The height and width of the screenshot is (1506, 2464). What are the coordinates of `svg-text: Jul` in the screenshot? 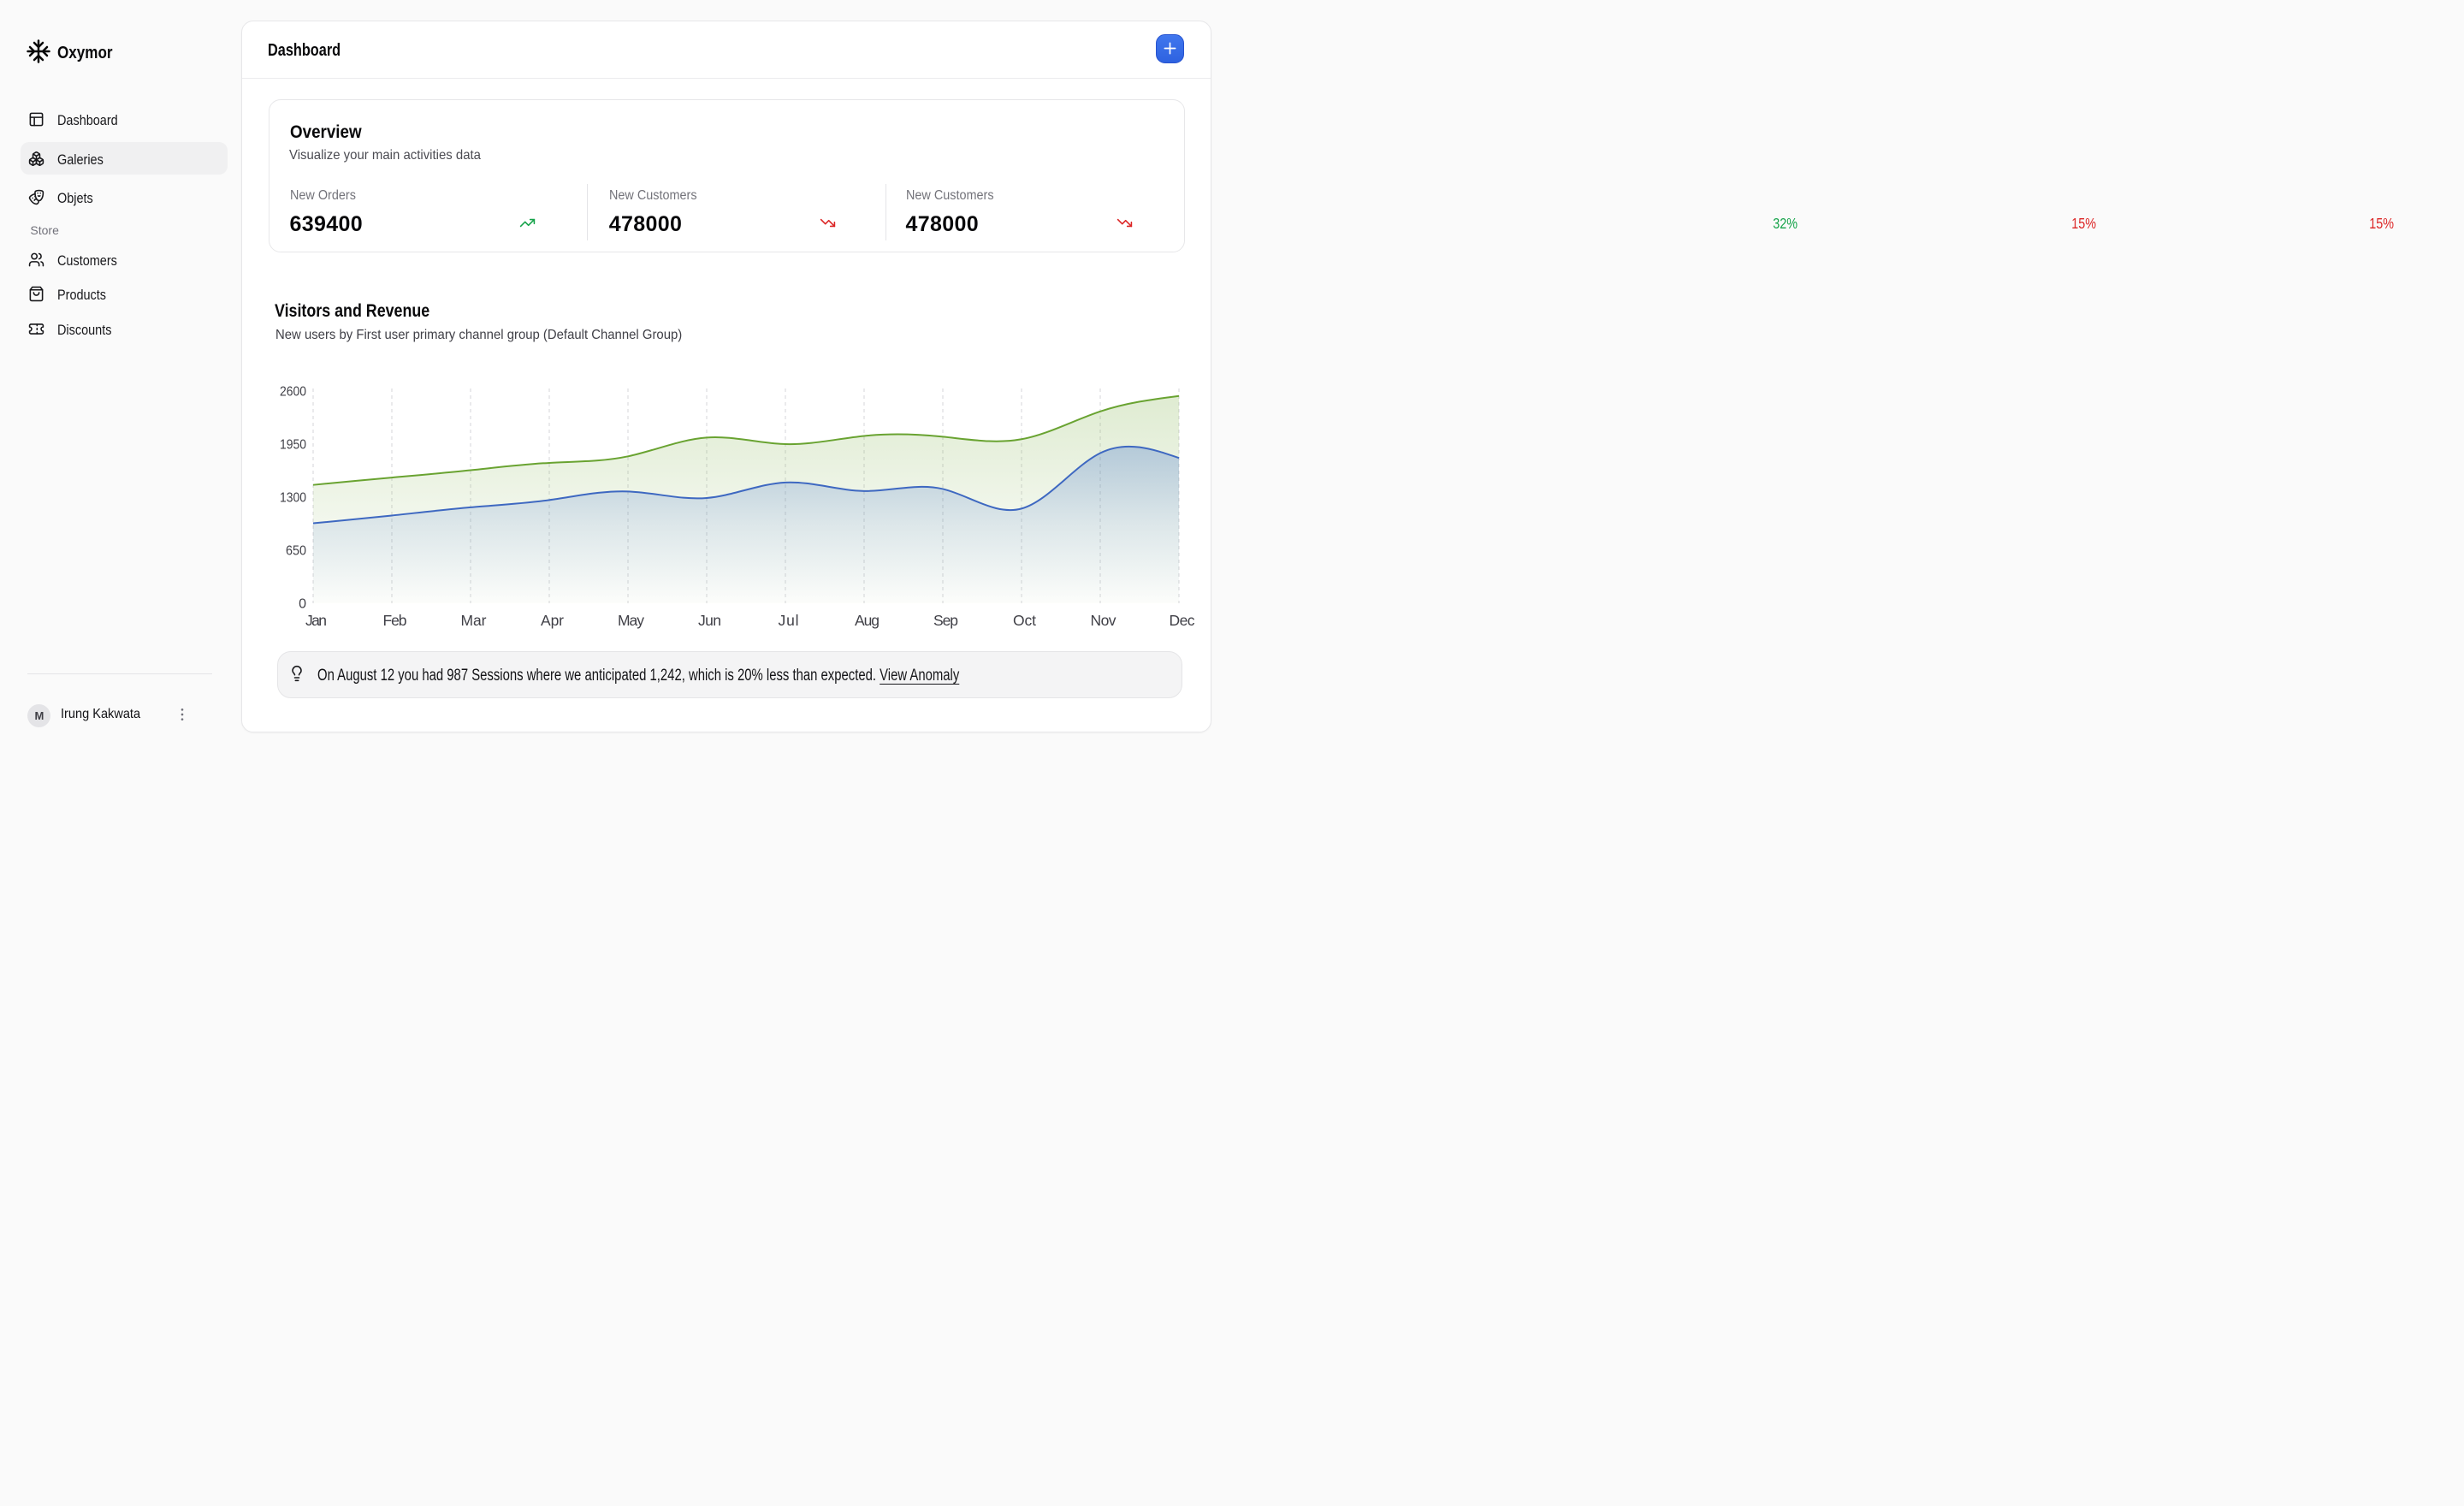 It's located at (789, 620).